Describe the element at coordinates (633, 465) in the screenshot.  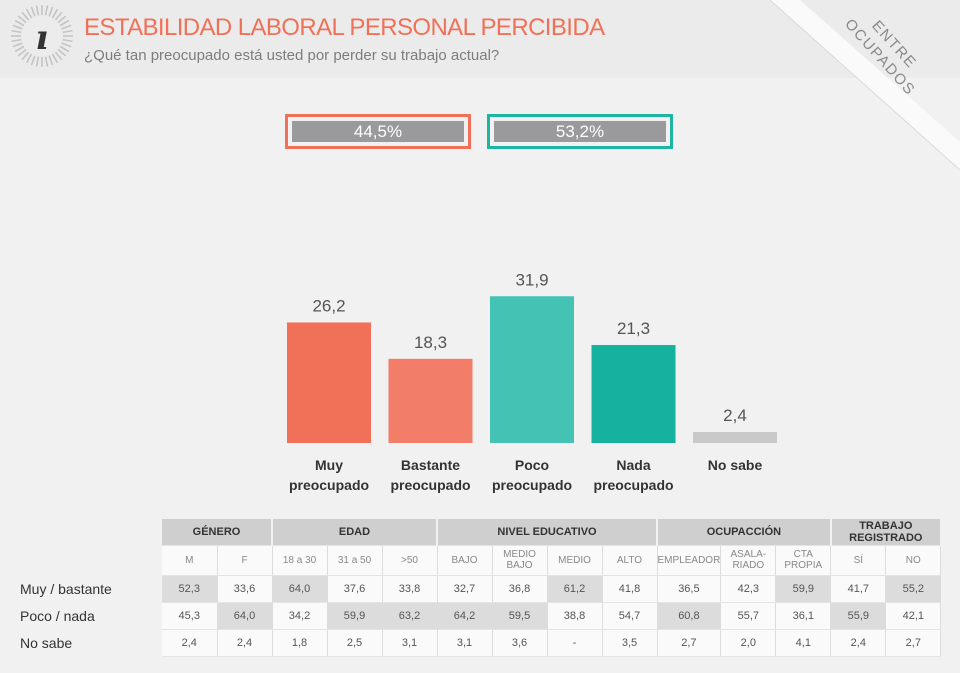
I see `category-label: Nada` at that location.